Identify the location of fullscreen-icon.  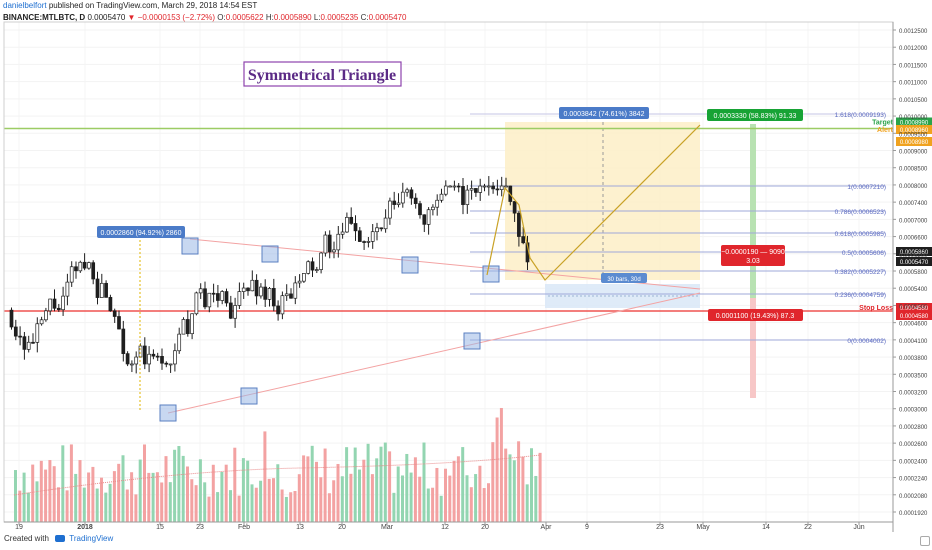
(925, 541).